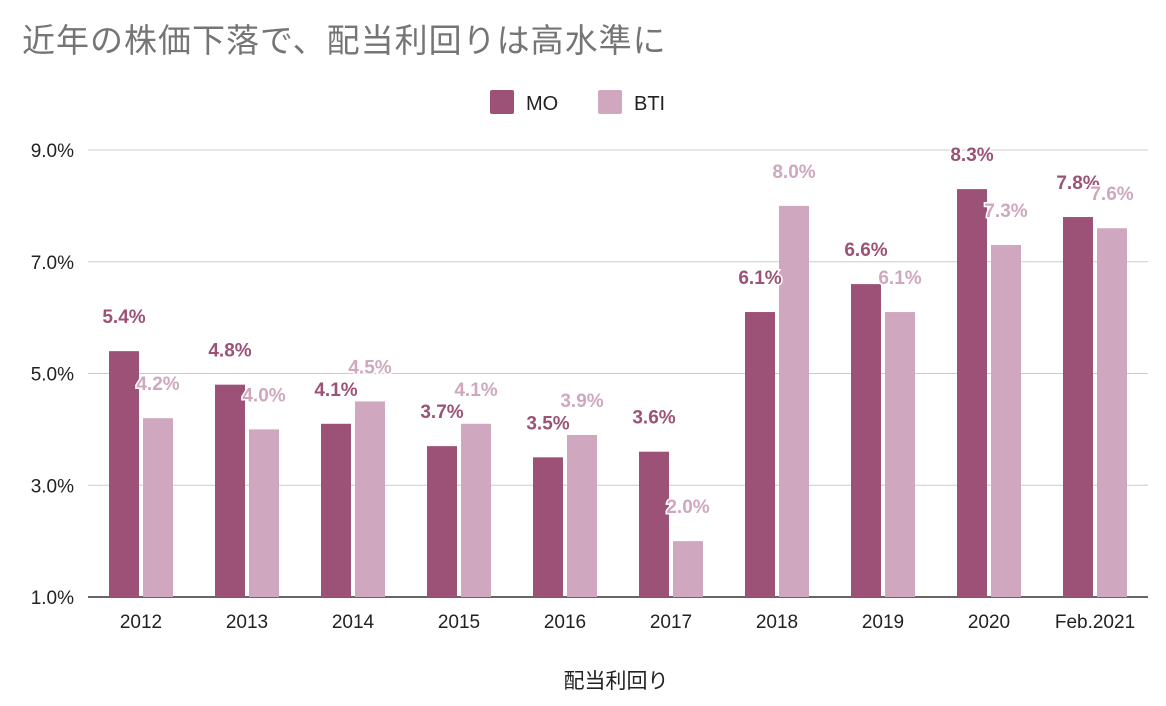 The height and width of the screenshot is (706, 1166). What do you see at coordinates (971, 155) in the screenshot?
I see `data-label: 8.3%` at bounding box center [971, 155].